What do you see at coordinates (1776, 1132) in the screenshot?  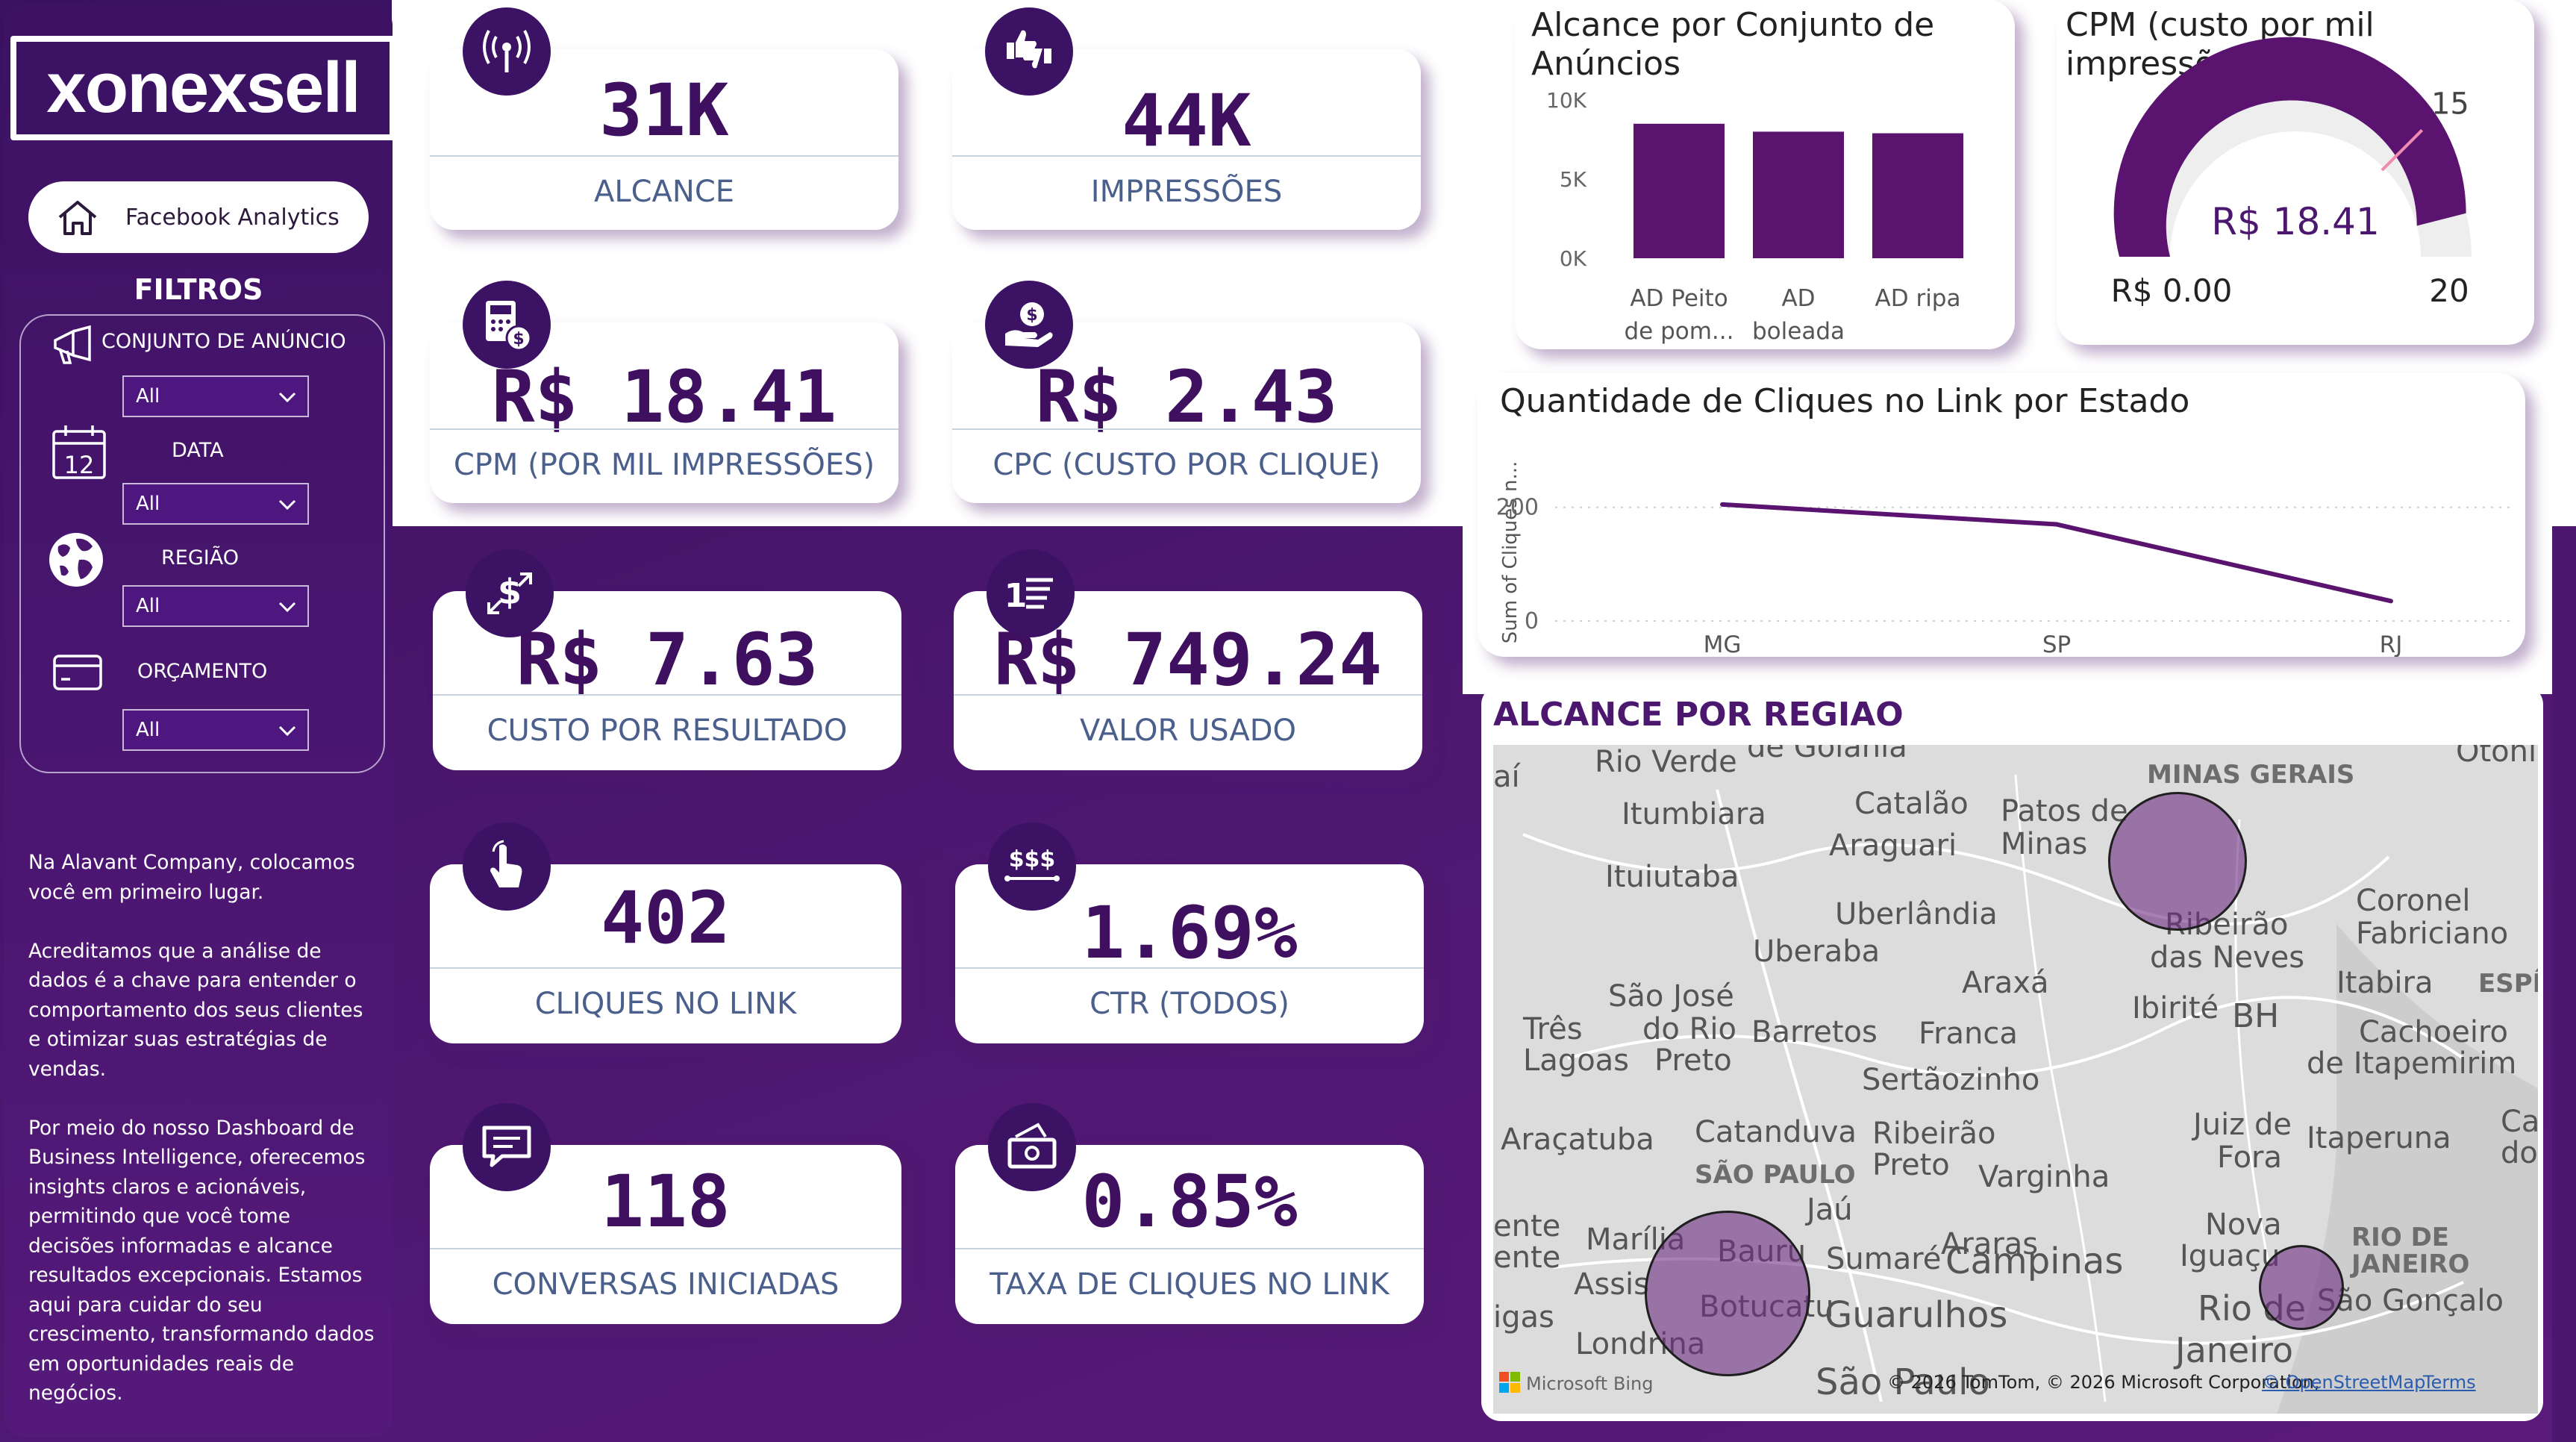 I see `map-city: Catanduva` at bounding box center [1776, 1132].